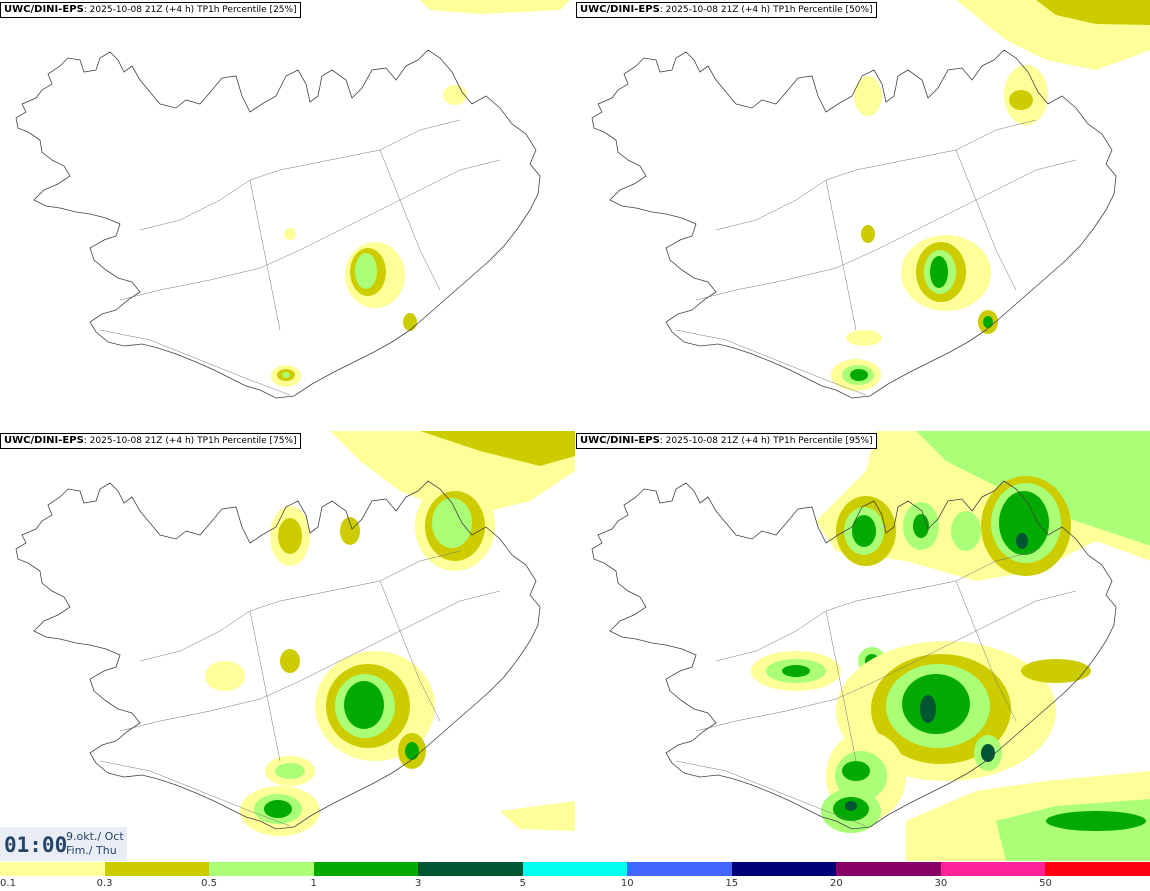 The image size is (1150, 891). Describe the element at coordinates (209, 883) in the screenshot. I see `colorbar-tick-label: 0.5` at that location.